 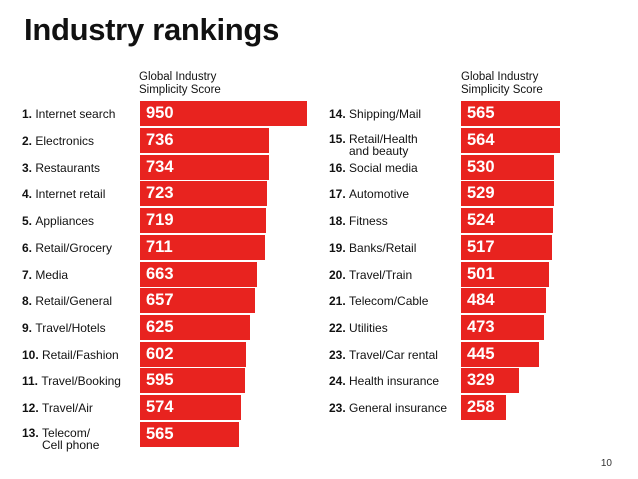 What do you see at coordinates (358, 221) in the screenshot?
I see `industry-label: 18. Fitness` at bounding box center [358, 221].